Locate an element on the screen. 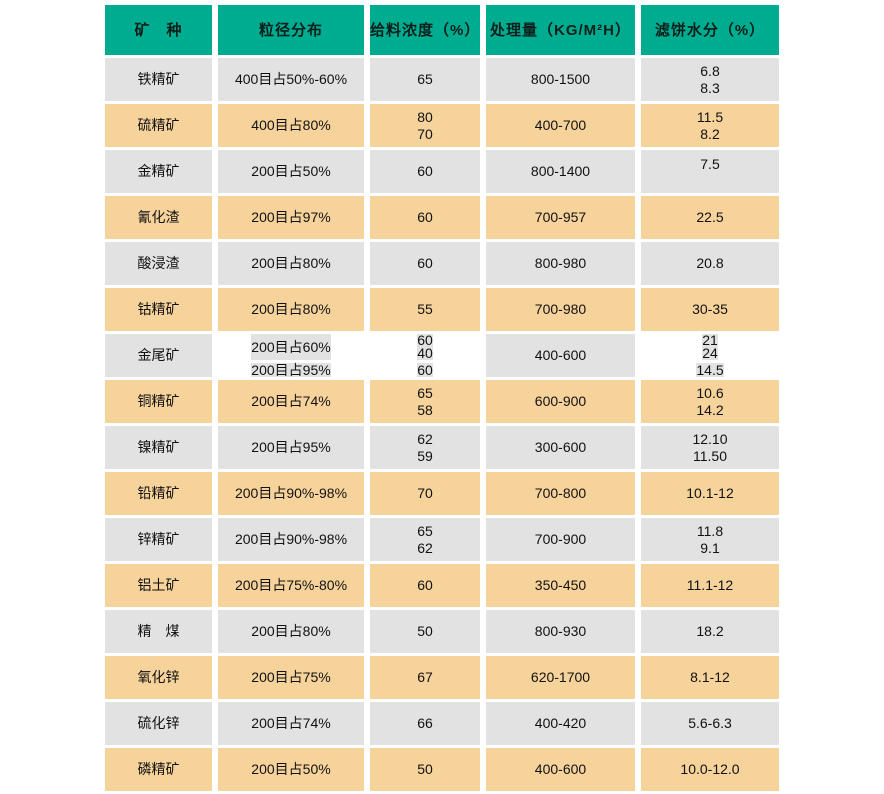 This screenshot has width=884, height=794. table-row: 铁精矿 400目占50%-60% 65 800-1500 6.8 8.3 is located at coordinates (442, 79).